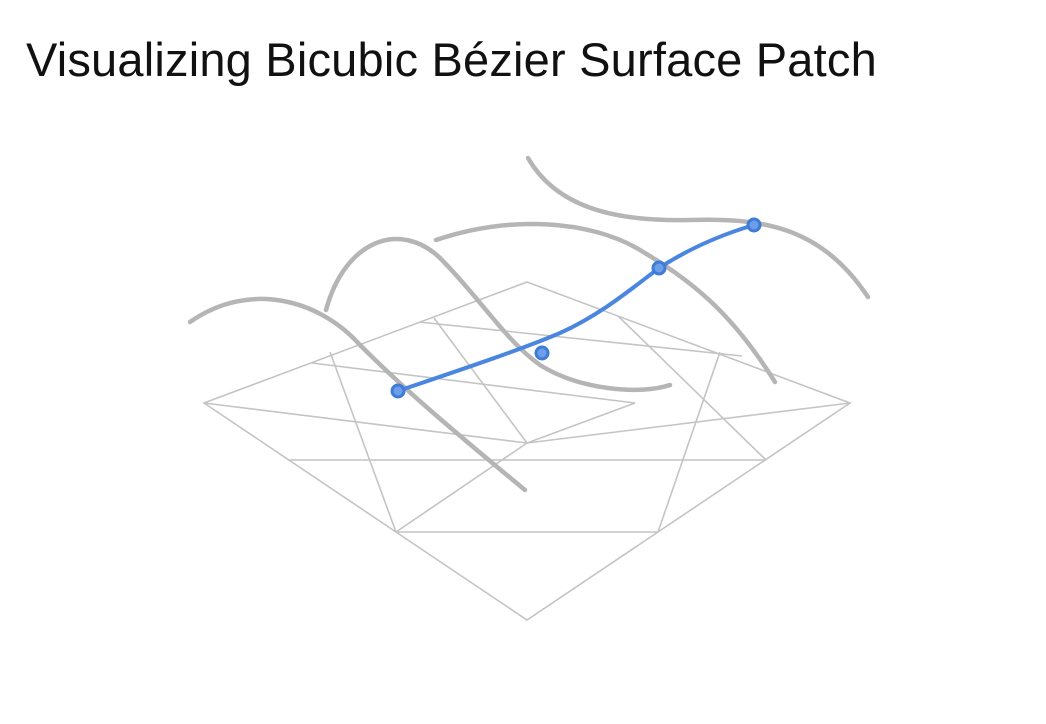 The height and width of the screenshot is (724, 1046). I want to click on grid-line-v1, so click(480, 380).